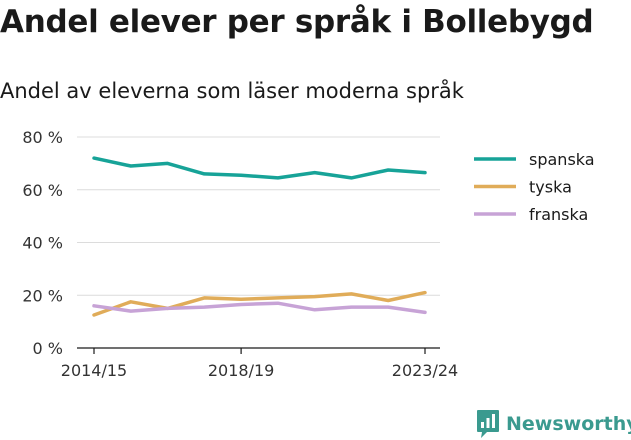  I want to click on x-tick-label: 2023/24, so click(425, 370).